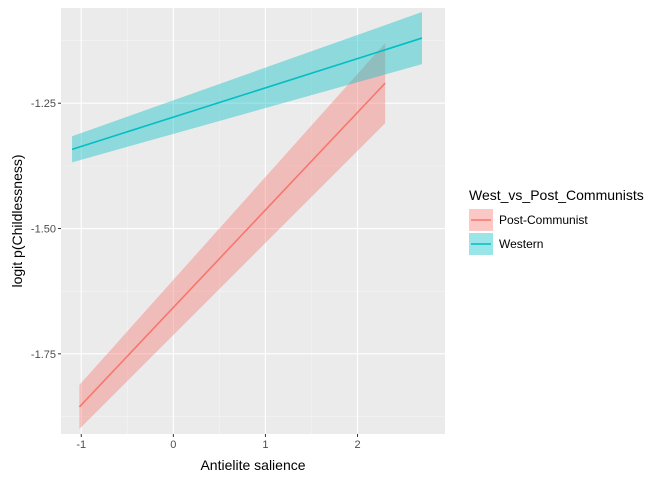 The image size is (672, 480). Describe the element at coordinates (43, 355) in the screenshot. I see `y-tick-label: -1.75` at that location.